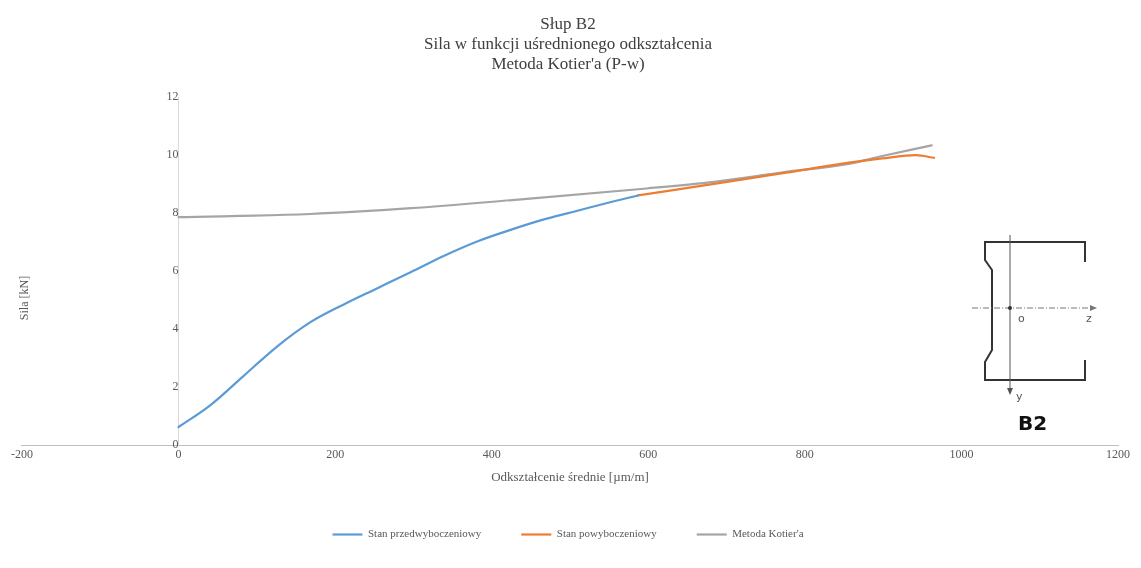  I want to click on x-axis-title: Odkształcenie średnie [µm/m], so click(570, 476).